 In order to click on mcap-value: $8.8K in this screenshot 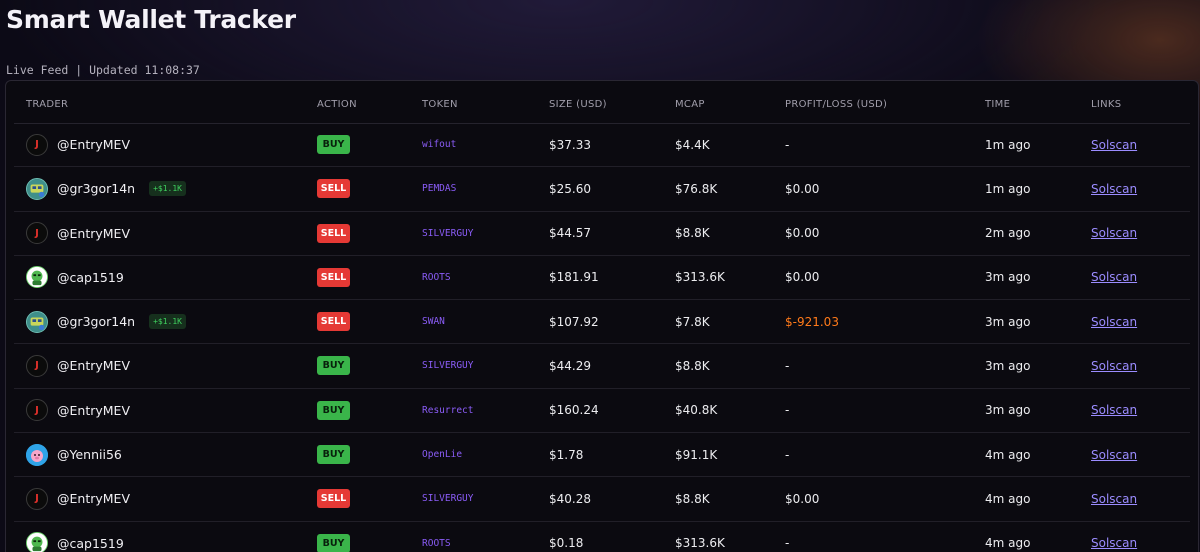, I will do `click(692, 365)`.